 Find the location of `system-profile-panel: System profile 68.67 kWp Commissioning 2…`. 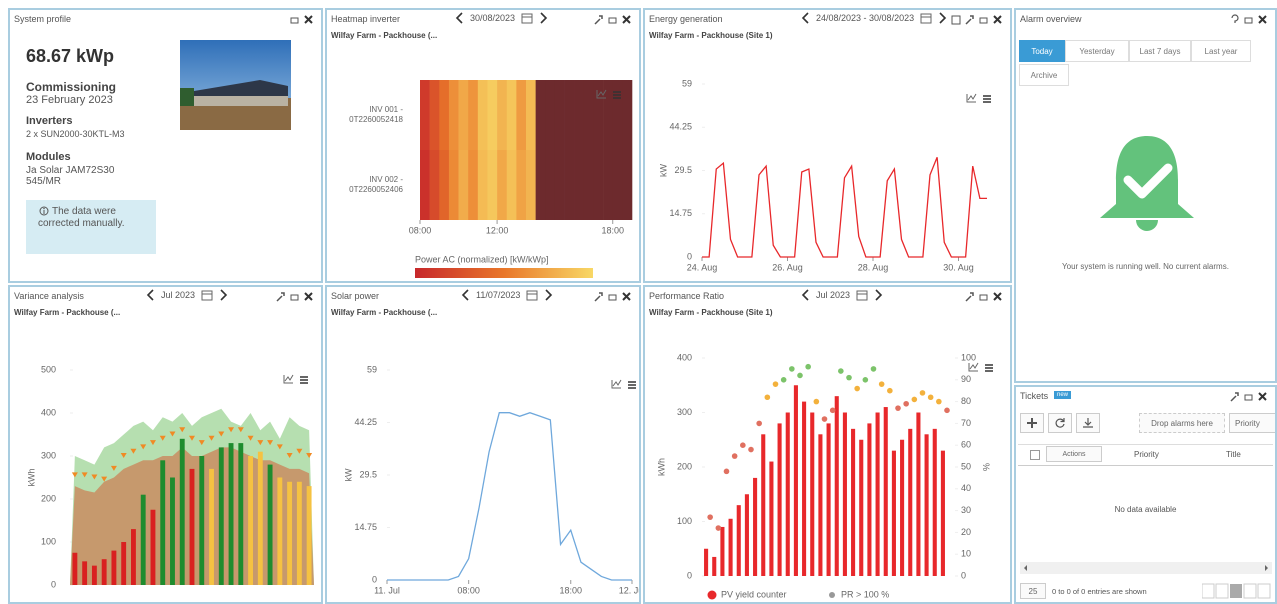

system-profile-panel: System profile 68.67 kWp Commissioning 2… is located at coordinates (165, 145).